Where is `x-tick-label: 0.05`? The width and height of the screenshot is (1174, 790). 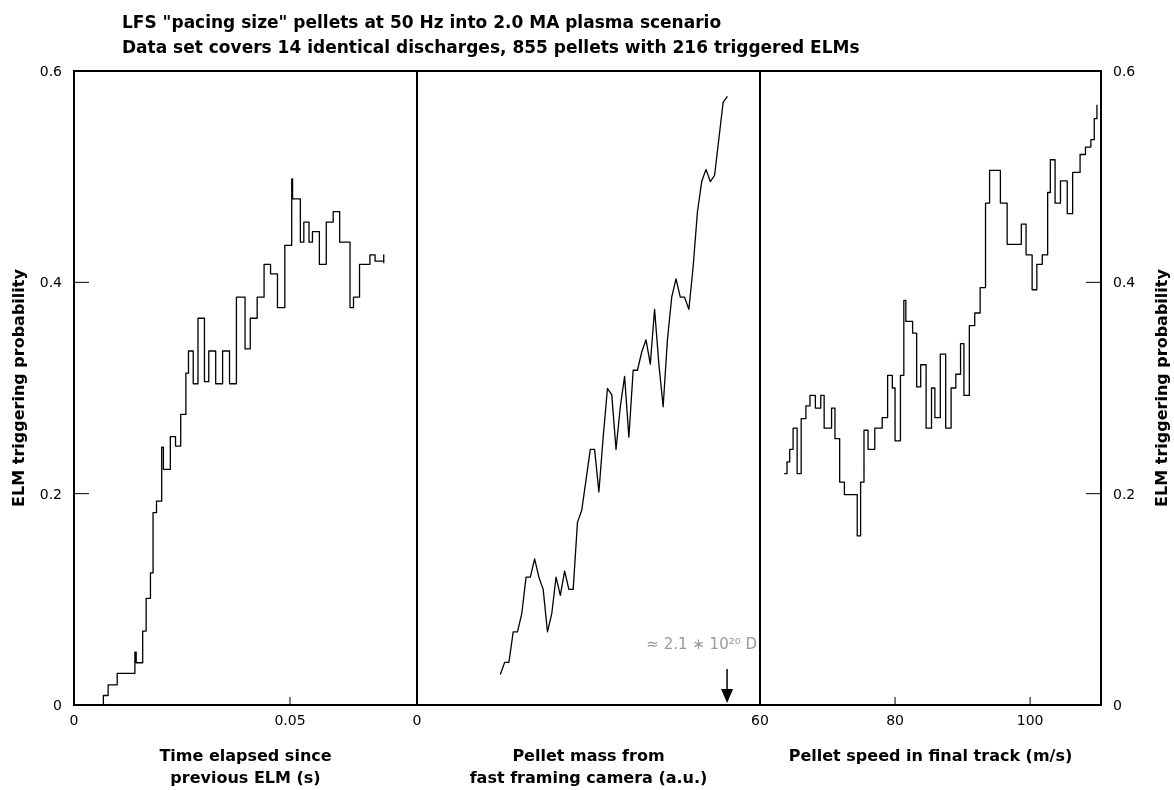 x-tick-label: 0.05 is located at coordinates (290, 720).